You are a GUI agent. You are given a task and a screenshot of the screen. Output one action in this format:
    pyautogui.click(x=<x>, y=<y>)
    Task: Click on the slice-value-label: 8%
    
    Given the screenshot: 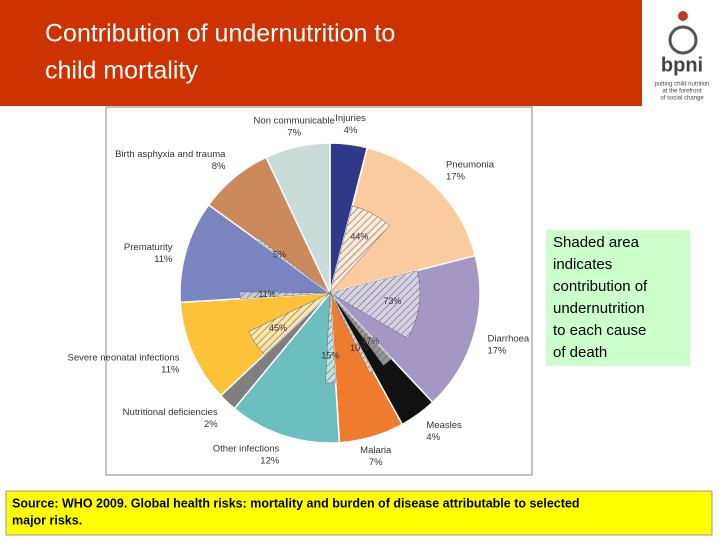 What is the action you would take?
    pyautogui.click(x=219, y=166)
    